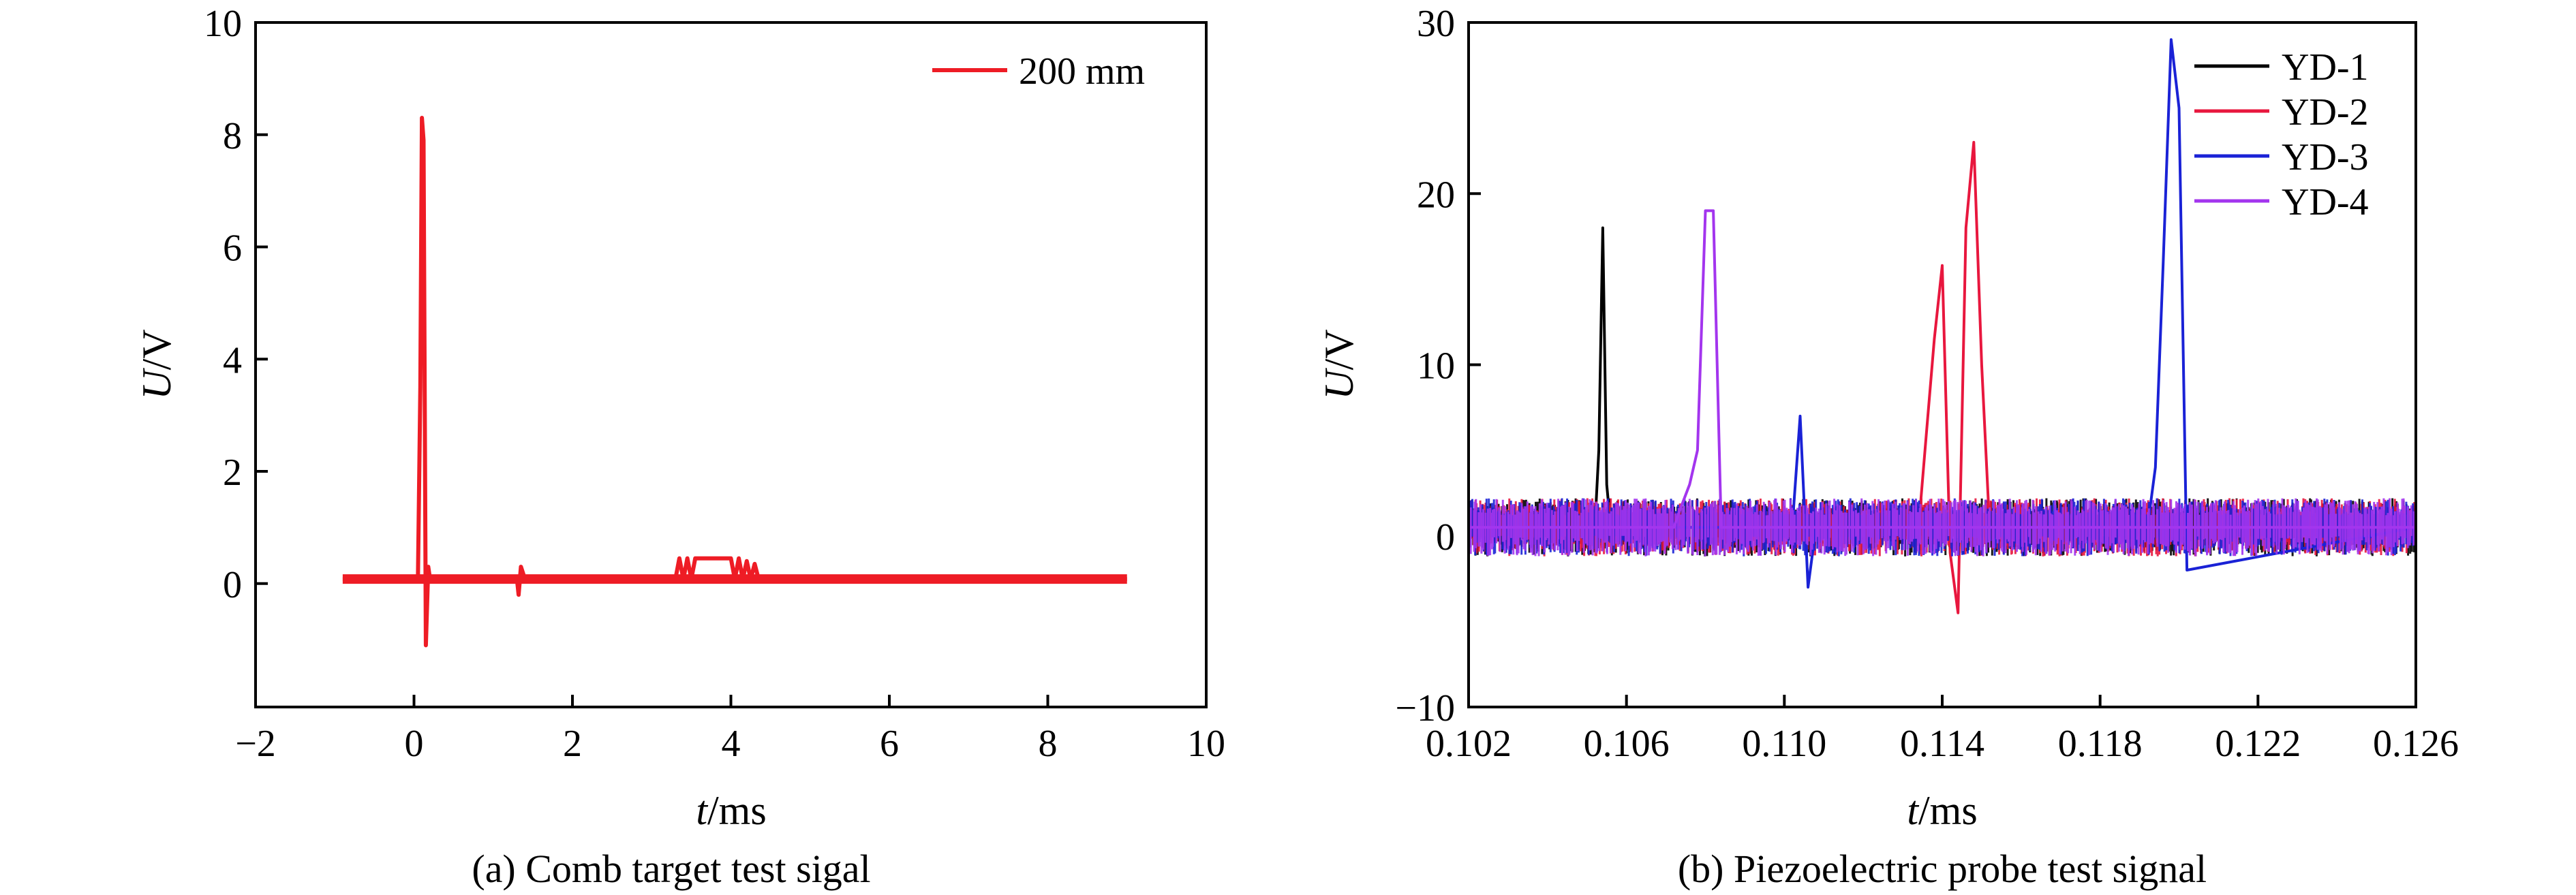 This screenshot has height=895, width=2576. What do you see at coordinates (671, 869) in the screenshot?
I see `panel-caption: (a) Comb target test sigal` at bounding box center [671, 869].